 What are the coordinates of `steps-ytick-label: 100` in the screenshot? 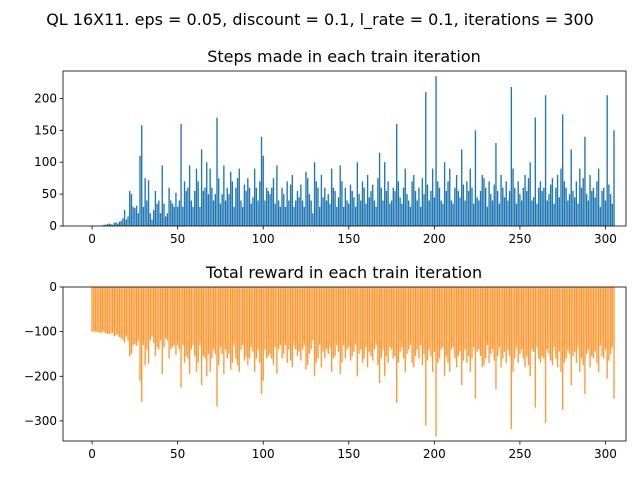 It's located at (45, 162).